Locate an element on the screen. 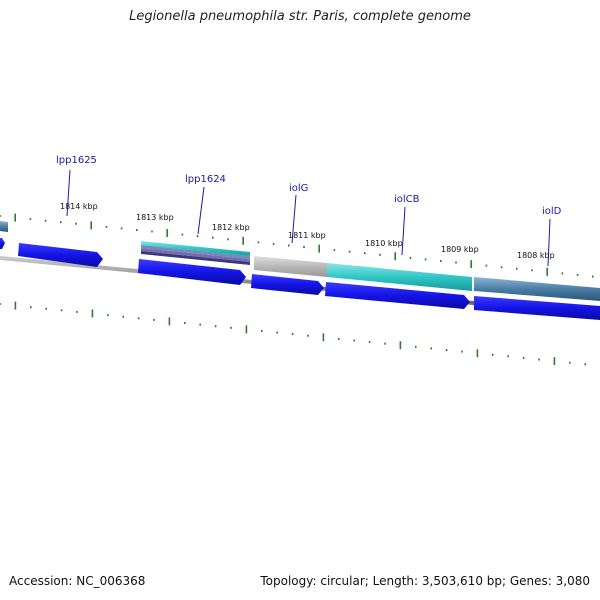 This screenshot has width=600, height=600. feature-iold-steel is located at coordinates (537, 289).